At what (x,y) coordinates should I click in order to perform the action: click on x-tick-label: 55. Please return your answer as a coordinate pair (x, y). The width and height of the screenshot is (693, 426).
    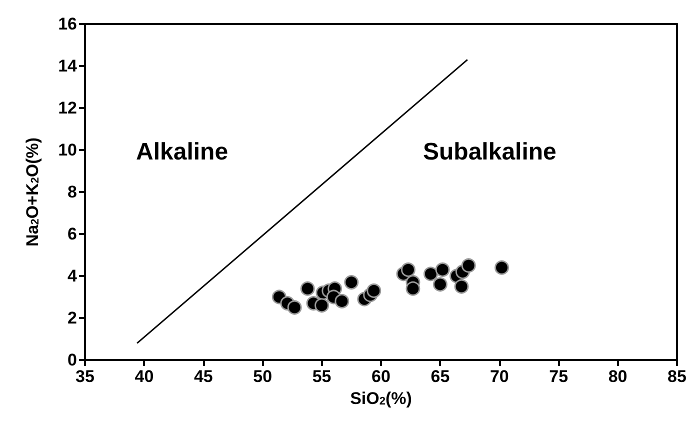
    Looking at the image, I should click on (322, 376).